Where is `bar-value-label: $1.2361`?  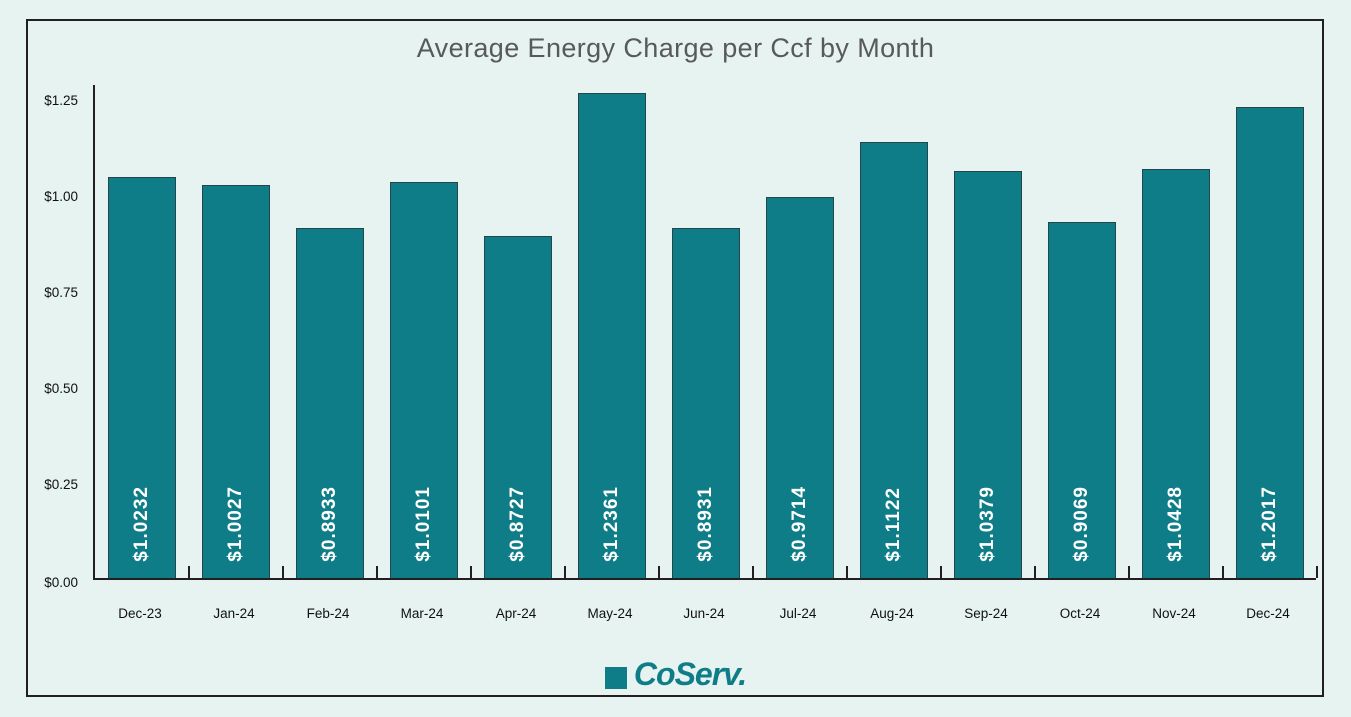 bar-value-label: $1.2361 is located at coordinates (611, 524).